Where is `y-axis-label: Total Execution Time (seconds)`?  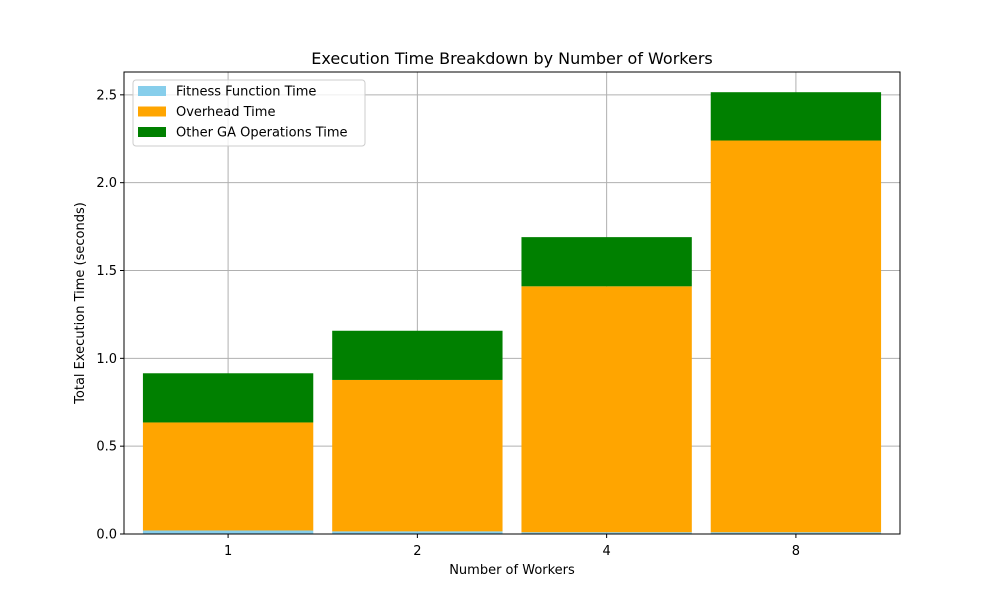 y-axis-label: Total Execution Time (seconds) is located at coordinates (80, 303).